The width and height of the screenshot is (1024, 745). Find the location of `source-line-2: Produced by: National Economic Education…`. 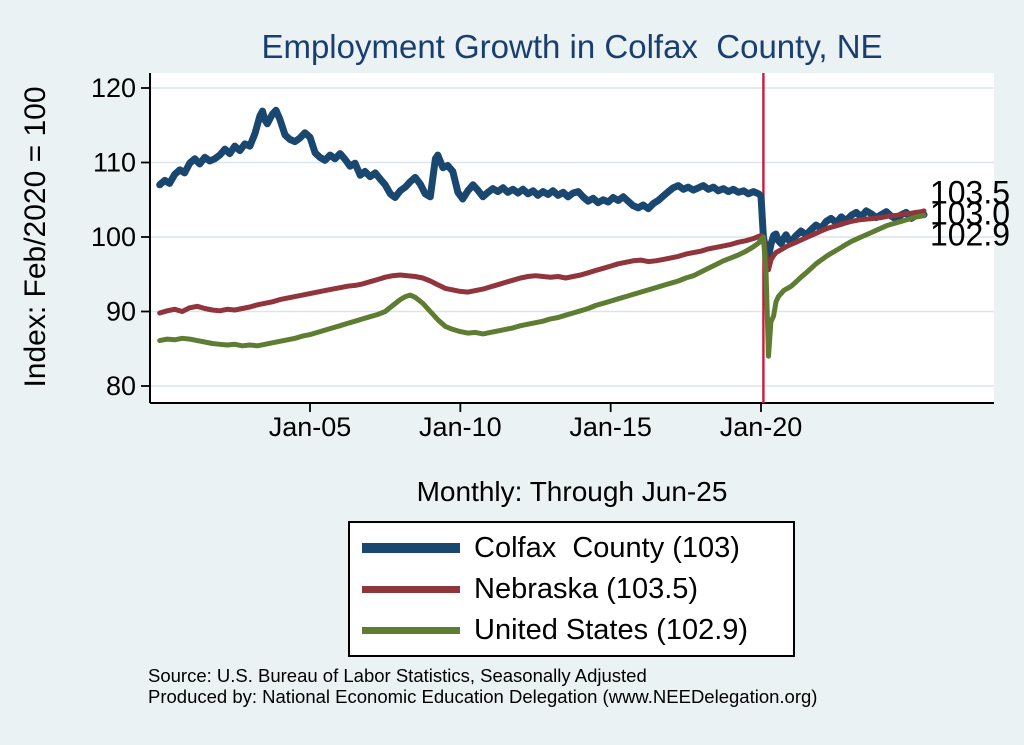

source-line-2: Produced by: National Economic Education… is located at coordinates (483, 696).